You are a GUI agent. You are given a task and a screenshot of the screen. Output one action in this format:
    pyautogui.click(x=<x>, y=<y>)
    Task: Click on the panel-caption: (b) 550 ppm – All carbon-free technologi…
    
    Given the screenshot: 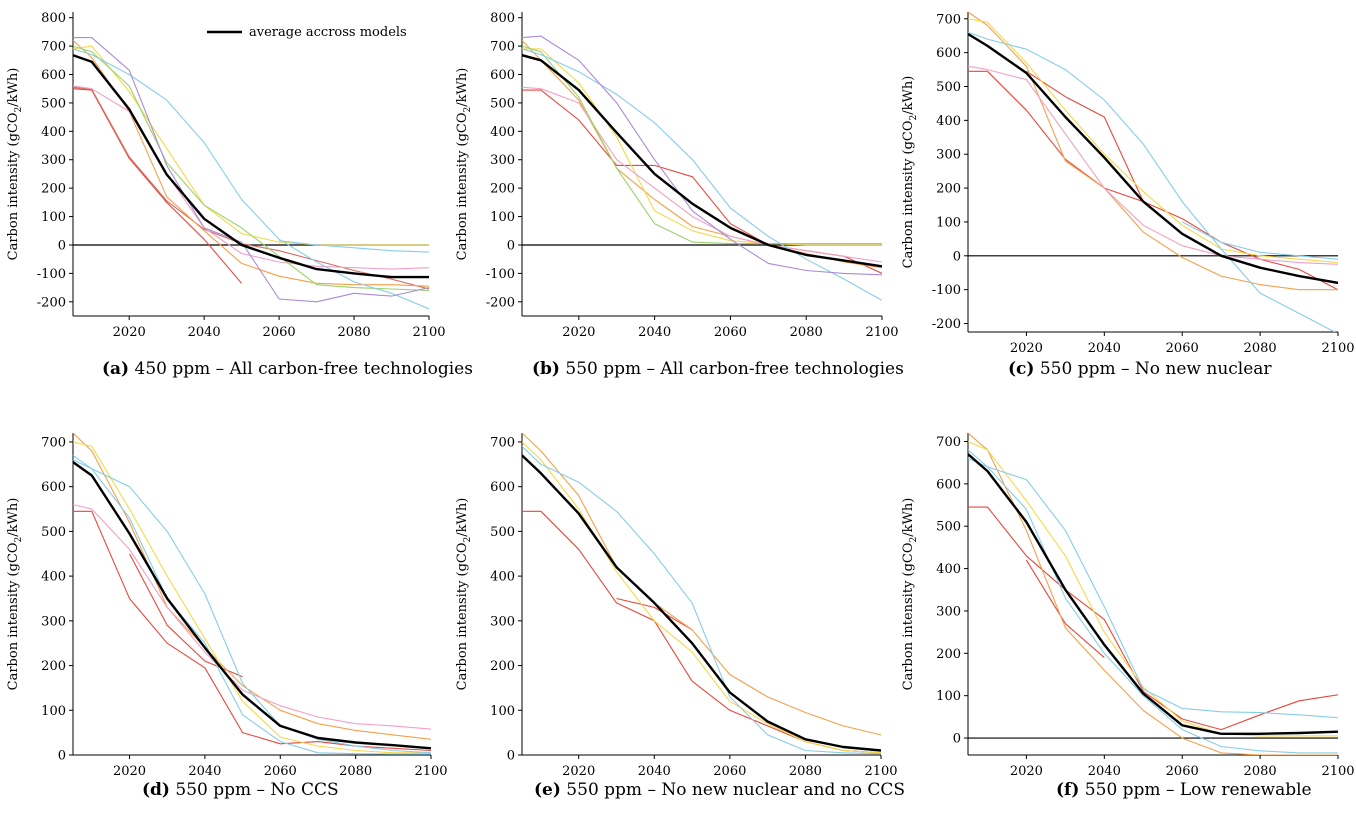 What is the action you would take?
    pyautogui.click(x=718, y=369)
    